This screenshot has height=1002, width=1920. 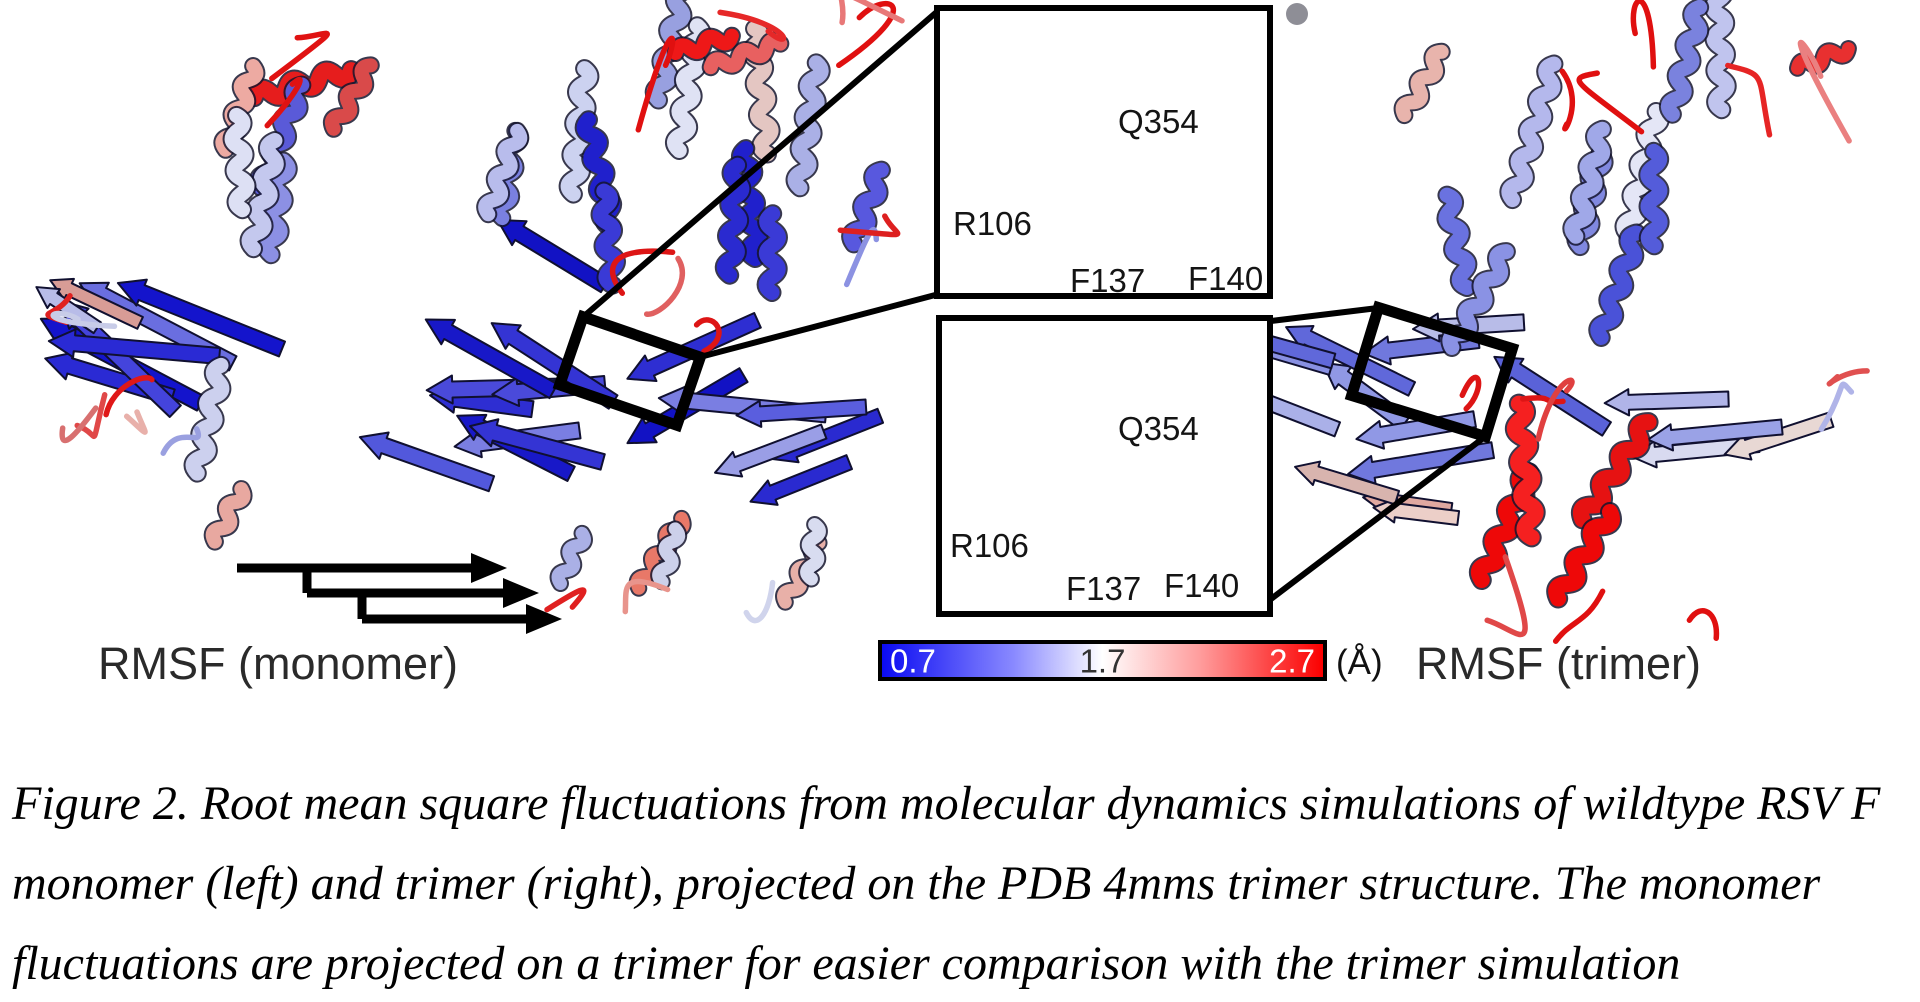 What do you see at coordinates (992, 223) in the screenshot?
I see `residue-label-r106-top: R106` at bounding box center [992, 223].